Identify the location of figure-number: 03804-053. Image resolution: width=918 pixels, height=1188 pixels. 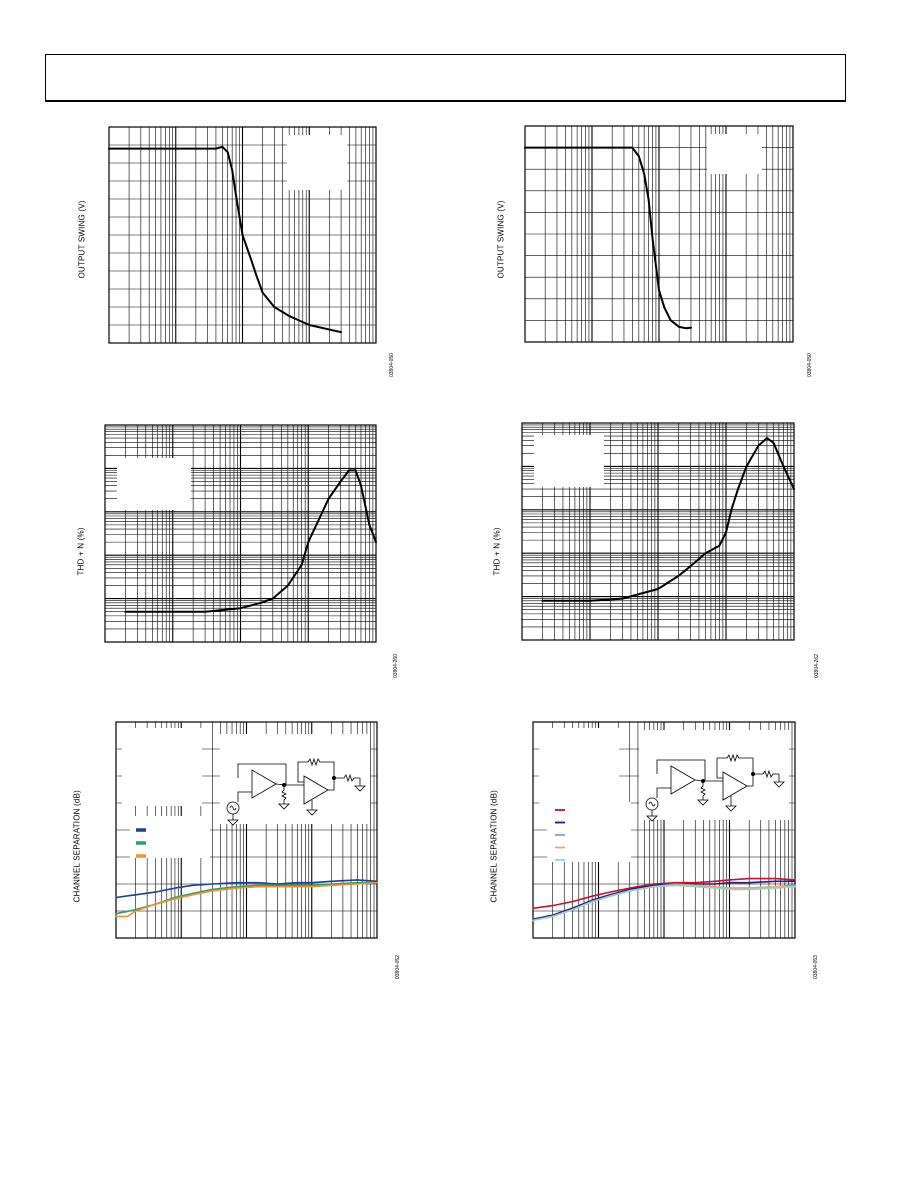
(816, 967).